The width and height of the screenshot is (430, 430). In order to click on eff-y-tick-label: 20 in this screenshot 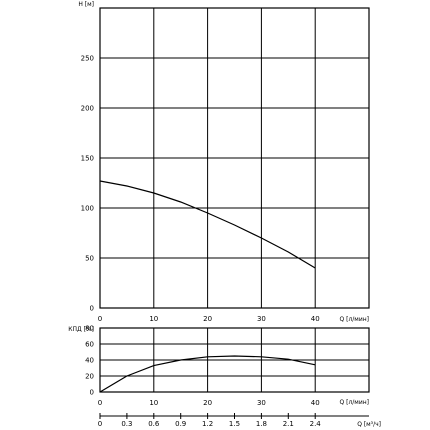, I will do `click(89, 377)`.